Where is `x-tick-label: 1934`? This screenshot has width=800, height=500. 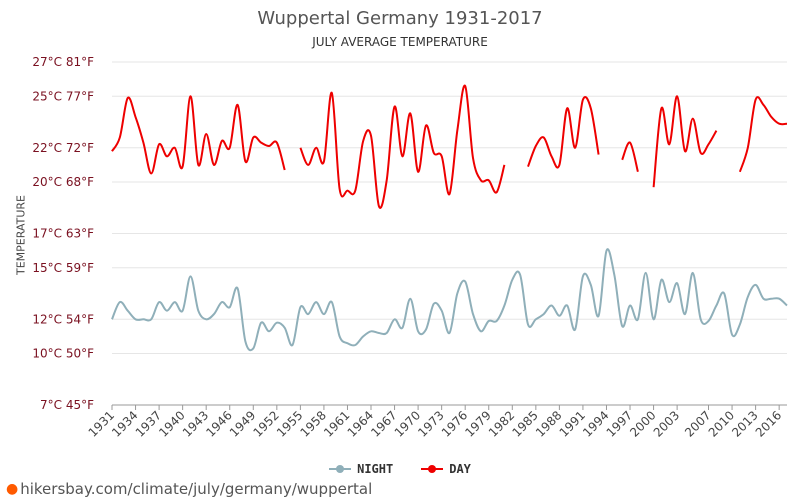
x-tick-label: 1934 is located at coordinates (124, 423).